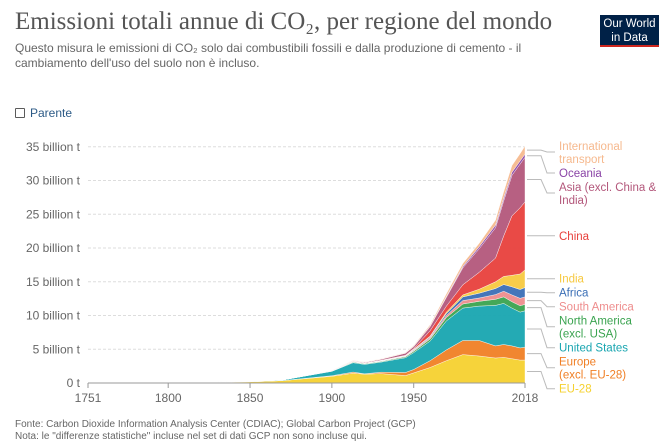 Image resolution: width=671 pixels, height=447 pixels. What do you see at coordinates (53, 181) in the screenshot?
I see `y-tick-label: 30 billion t` at bounding box center [53, 181].